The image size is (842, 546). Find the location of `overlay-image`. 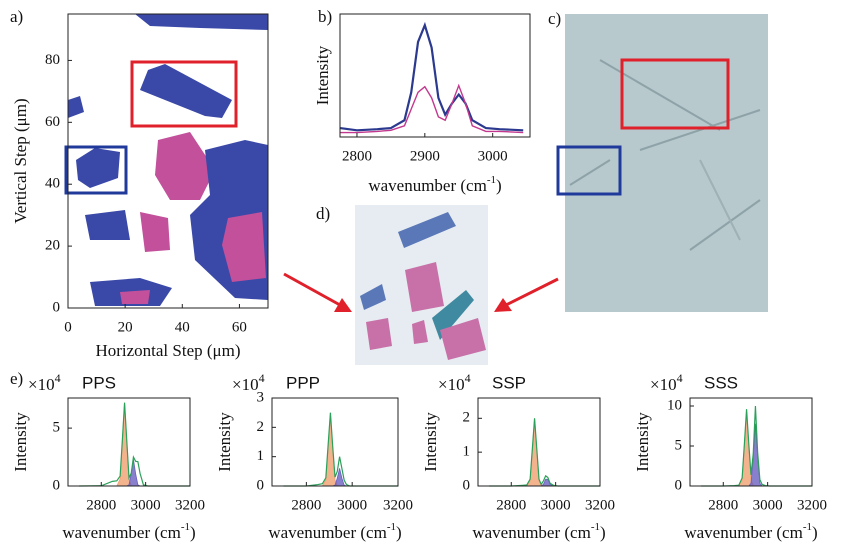

overlay-image is located at coordinates (421, 285).